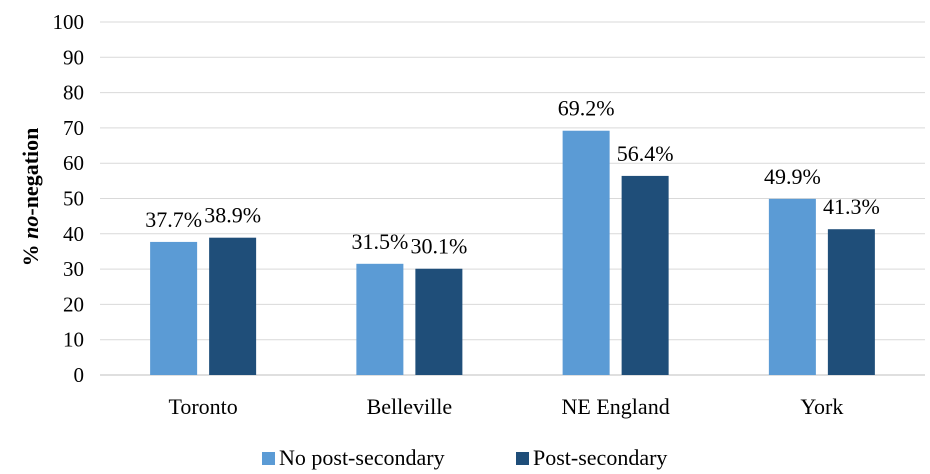  Describe the element at coordinates (410, 406) in the screenshot. I see `x-category-label: Belleville` at that location.